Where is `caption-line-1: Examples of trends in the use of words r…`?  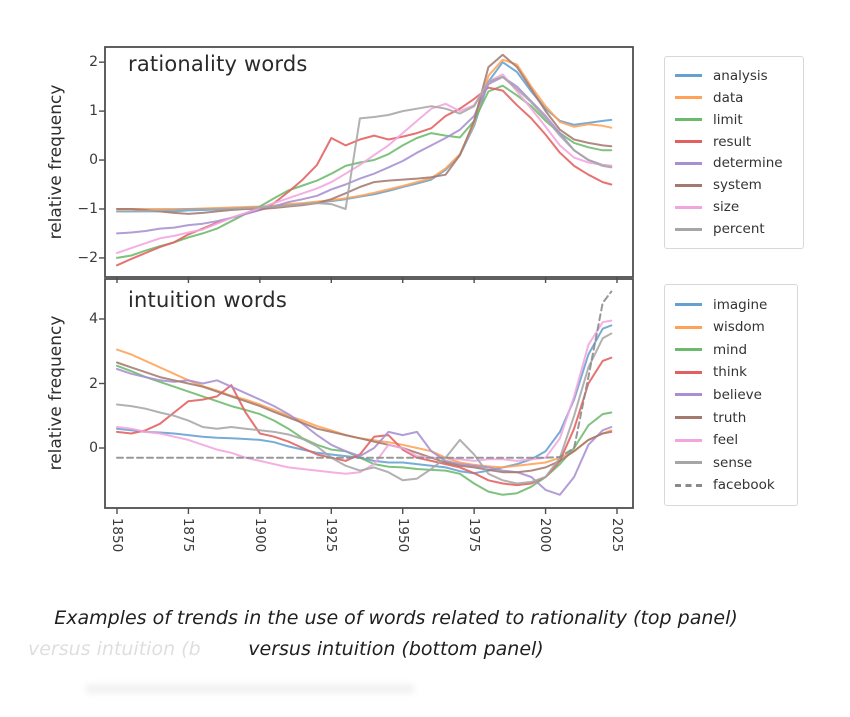
caption-line-1: Examples of trends in the use of words r… is located at coordinates (396, 618).